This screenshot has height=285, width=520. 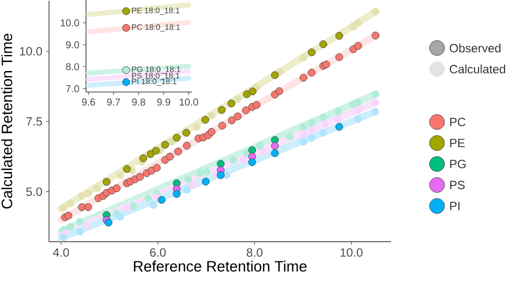 What do you see at coordinates (254, 252) in the screenshot?
I see `x-tick-label: 8.0` at bounding box center [254, 252].